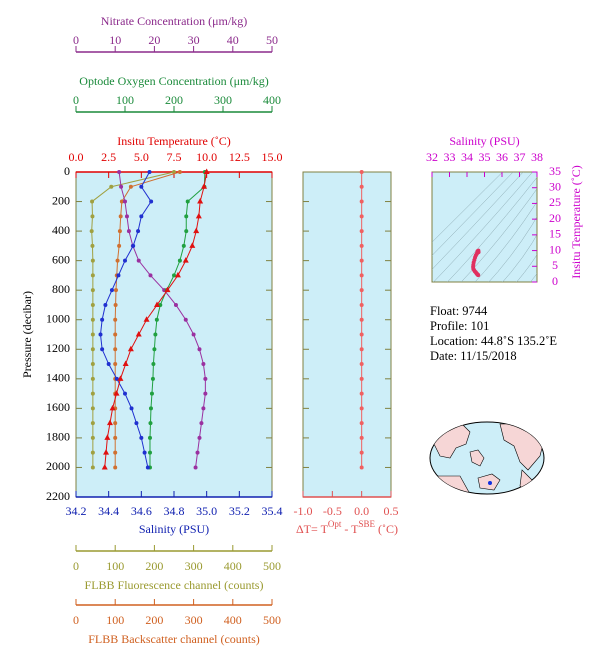  Describe the element at coordinates (485, 157) in the screenshot. I see `x-tick-label: 35` at that location.